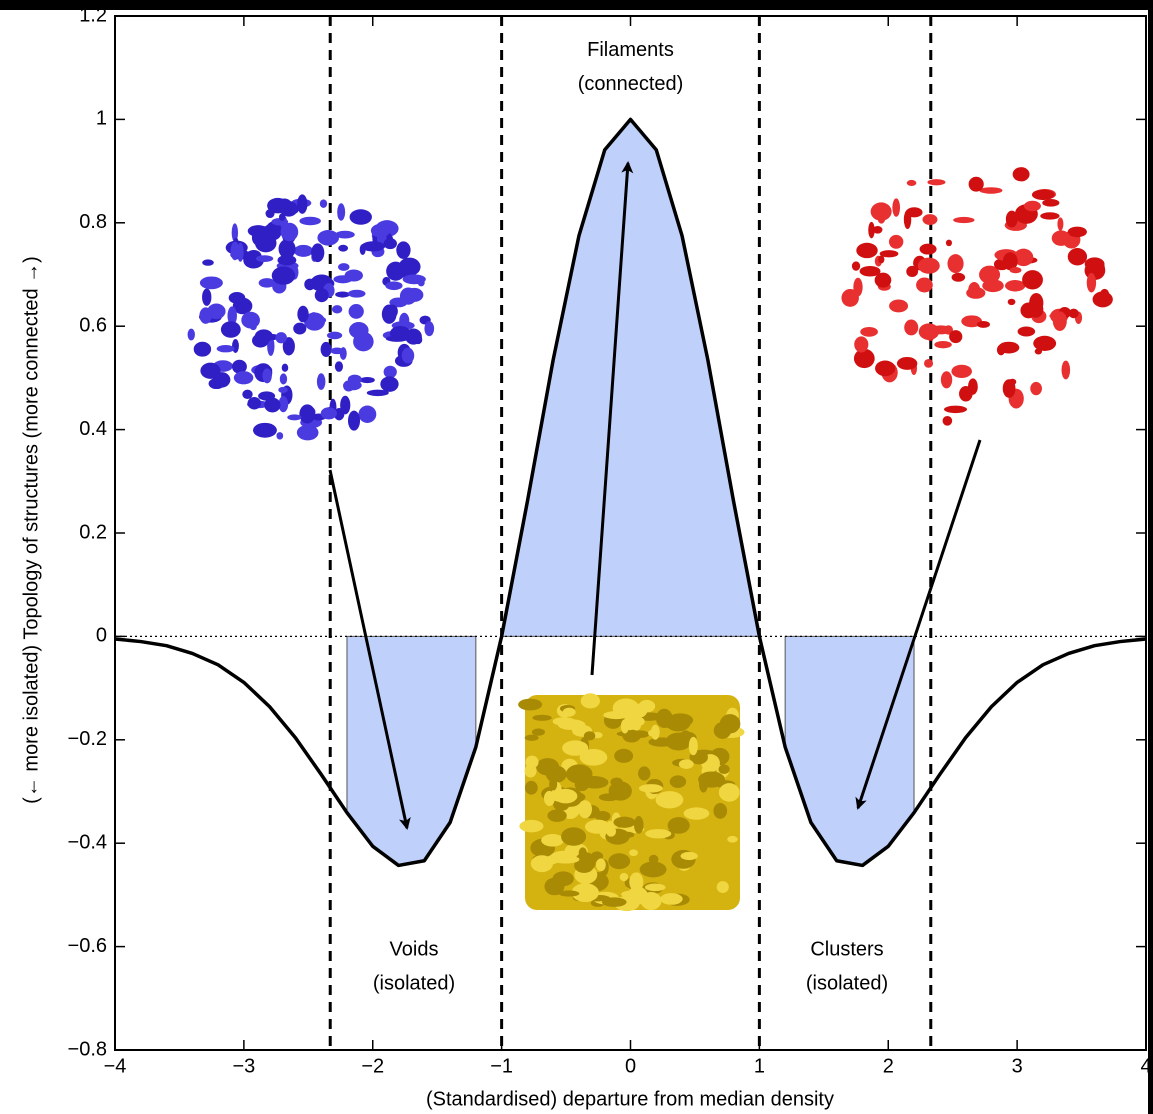  What do you see at coordinates (93, 222) in the screenshot?
I see `y-tick-label: 0.8` at bounding box center [93, 222].